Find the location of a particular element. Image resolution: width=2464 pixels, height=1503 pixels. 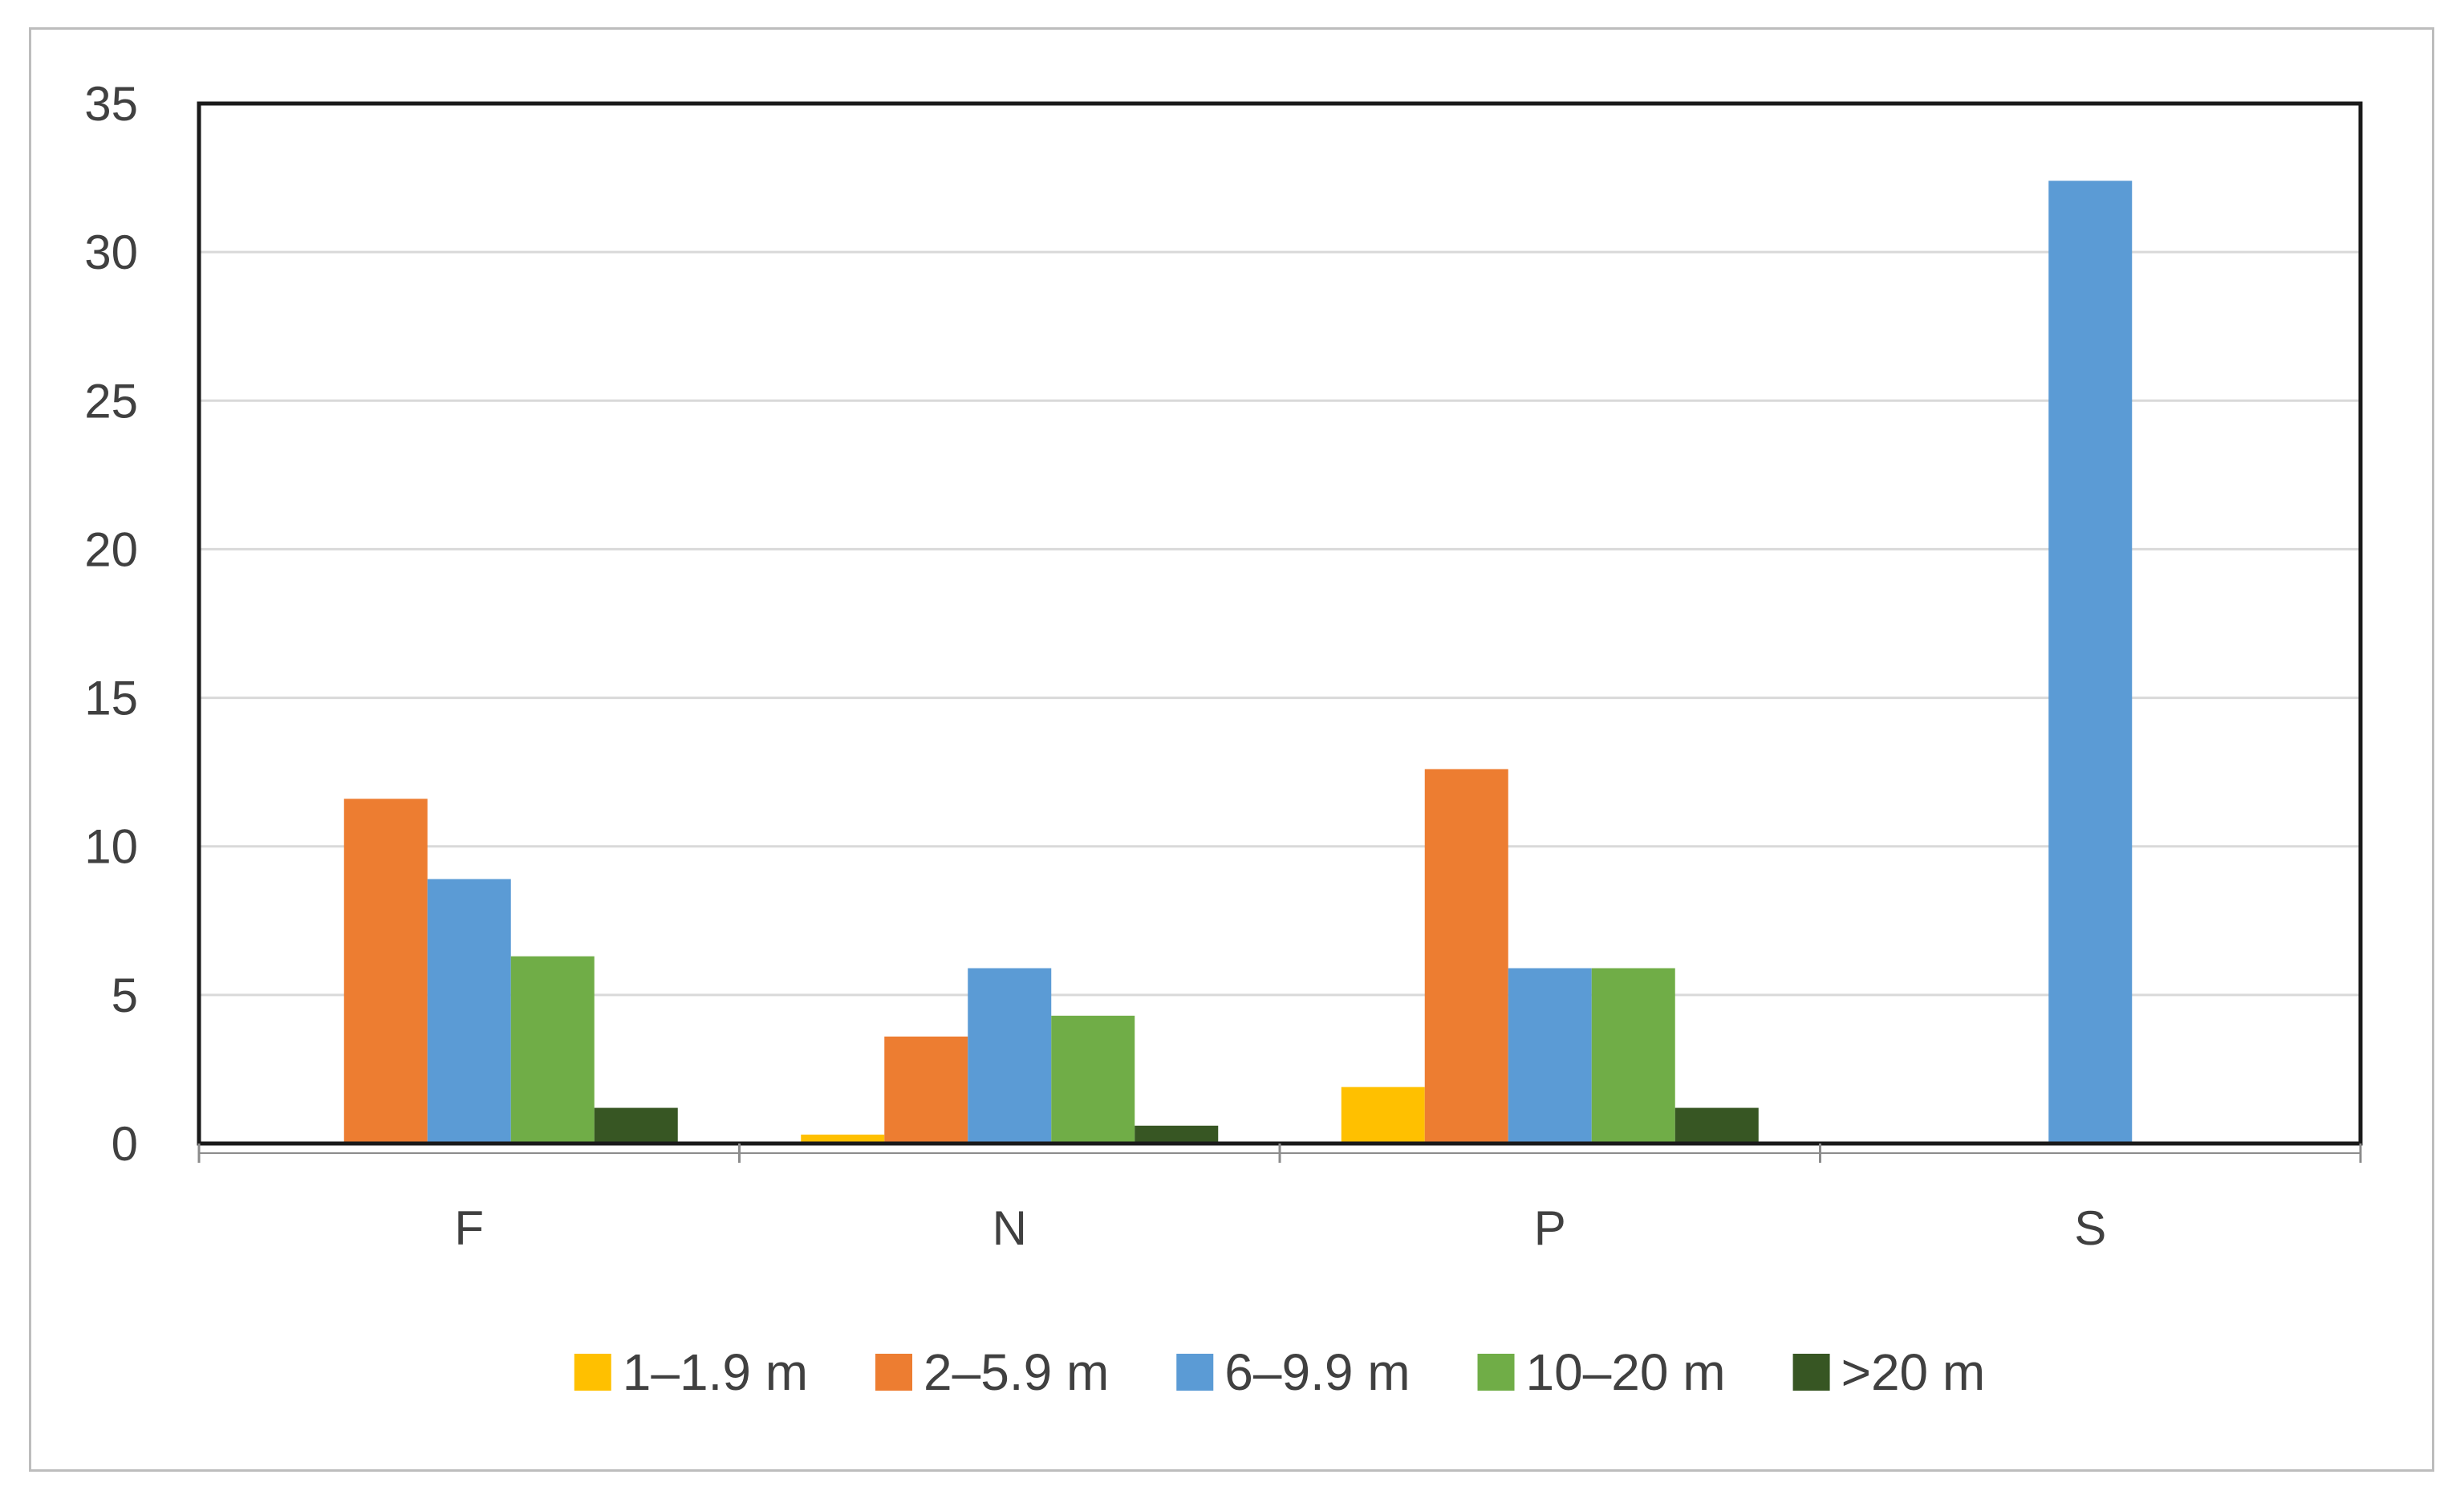

y-tick-label: 20 is located at coordinates (111, 549).